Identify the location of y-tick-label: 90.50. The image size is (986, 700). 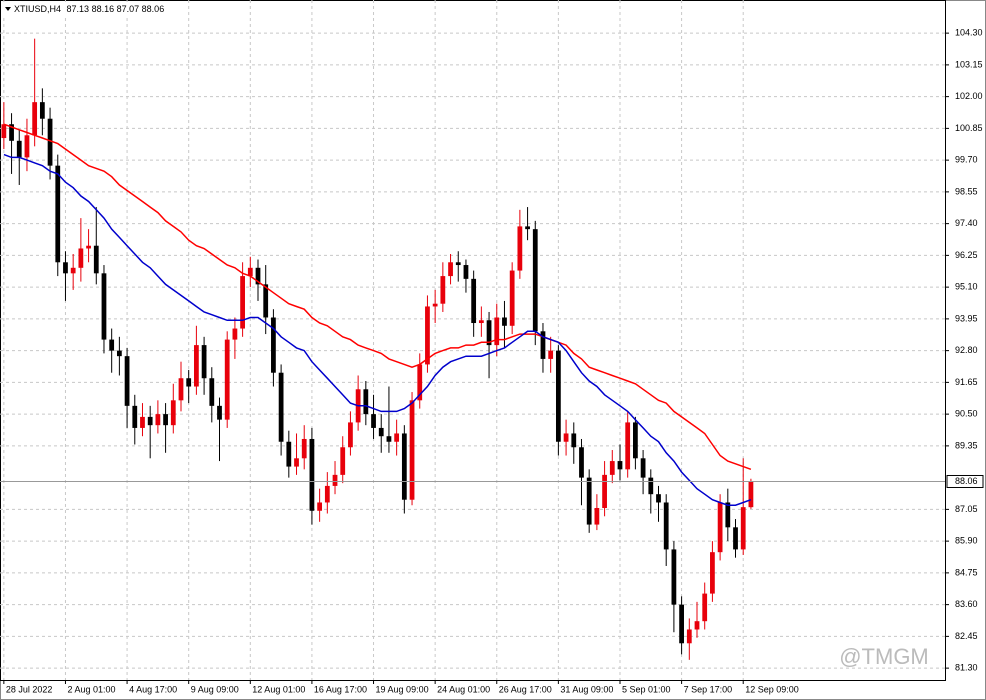
(966, 414).